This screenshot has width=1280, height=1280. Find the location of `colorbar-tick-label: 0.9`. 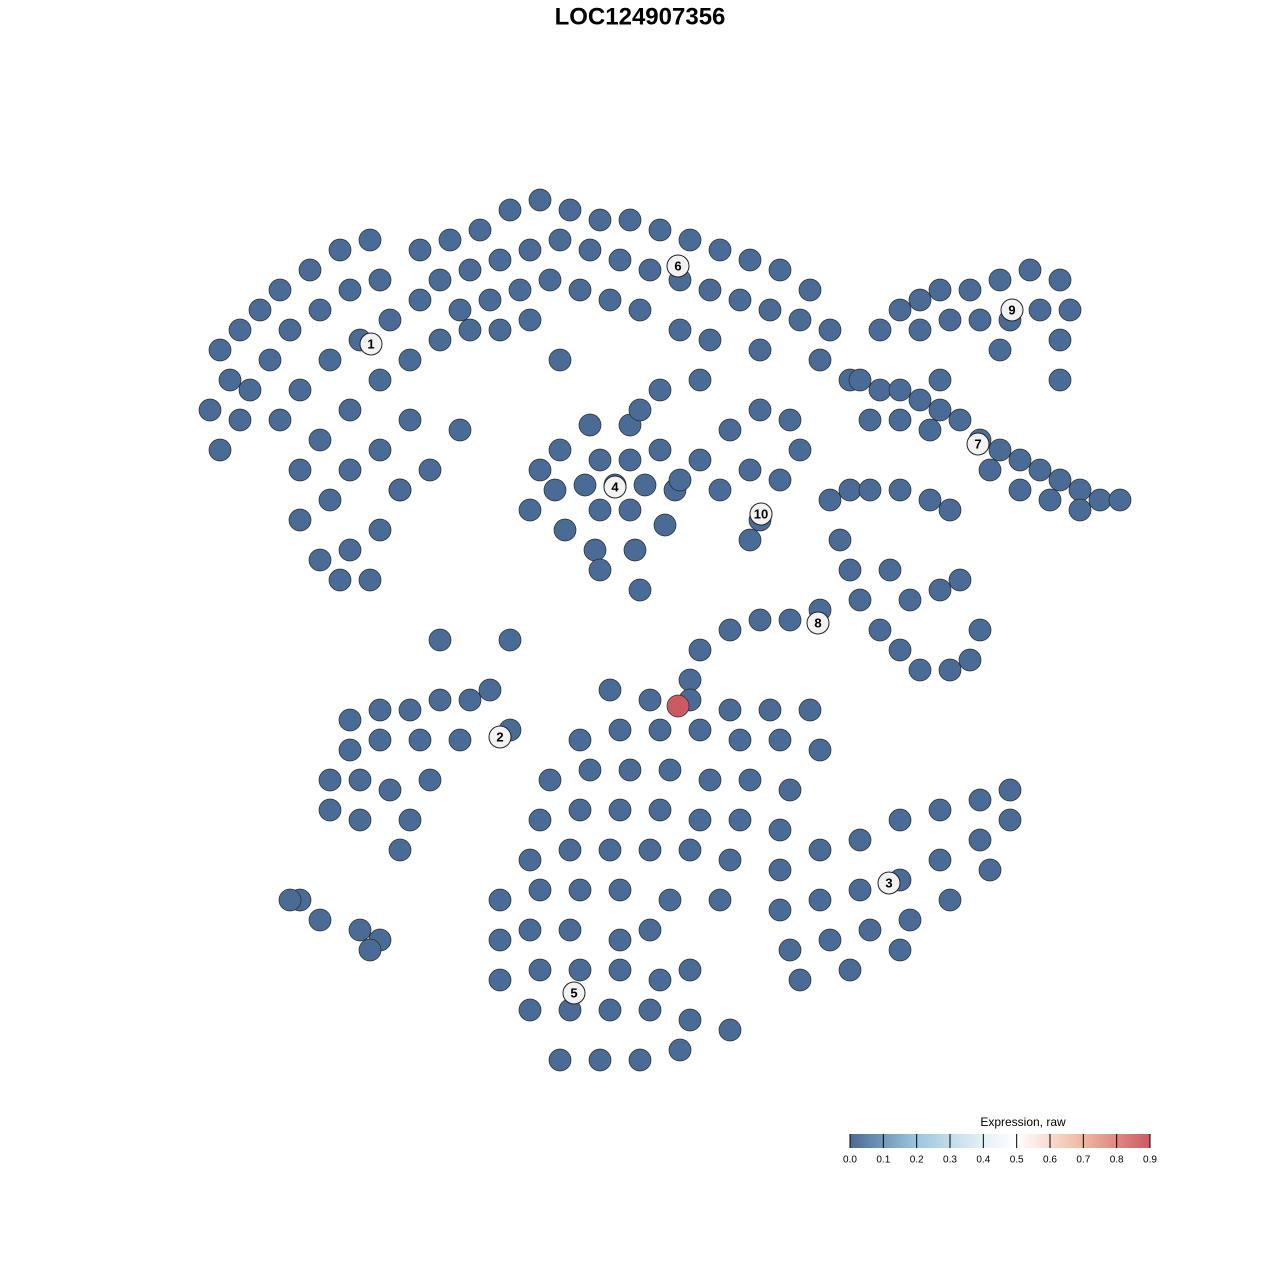

colorbar-tick-label: 0.9 is located at coordinates (1150, 1160).